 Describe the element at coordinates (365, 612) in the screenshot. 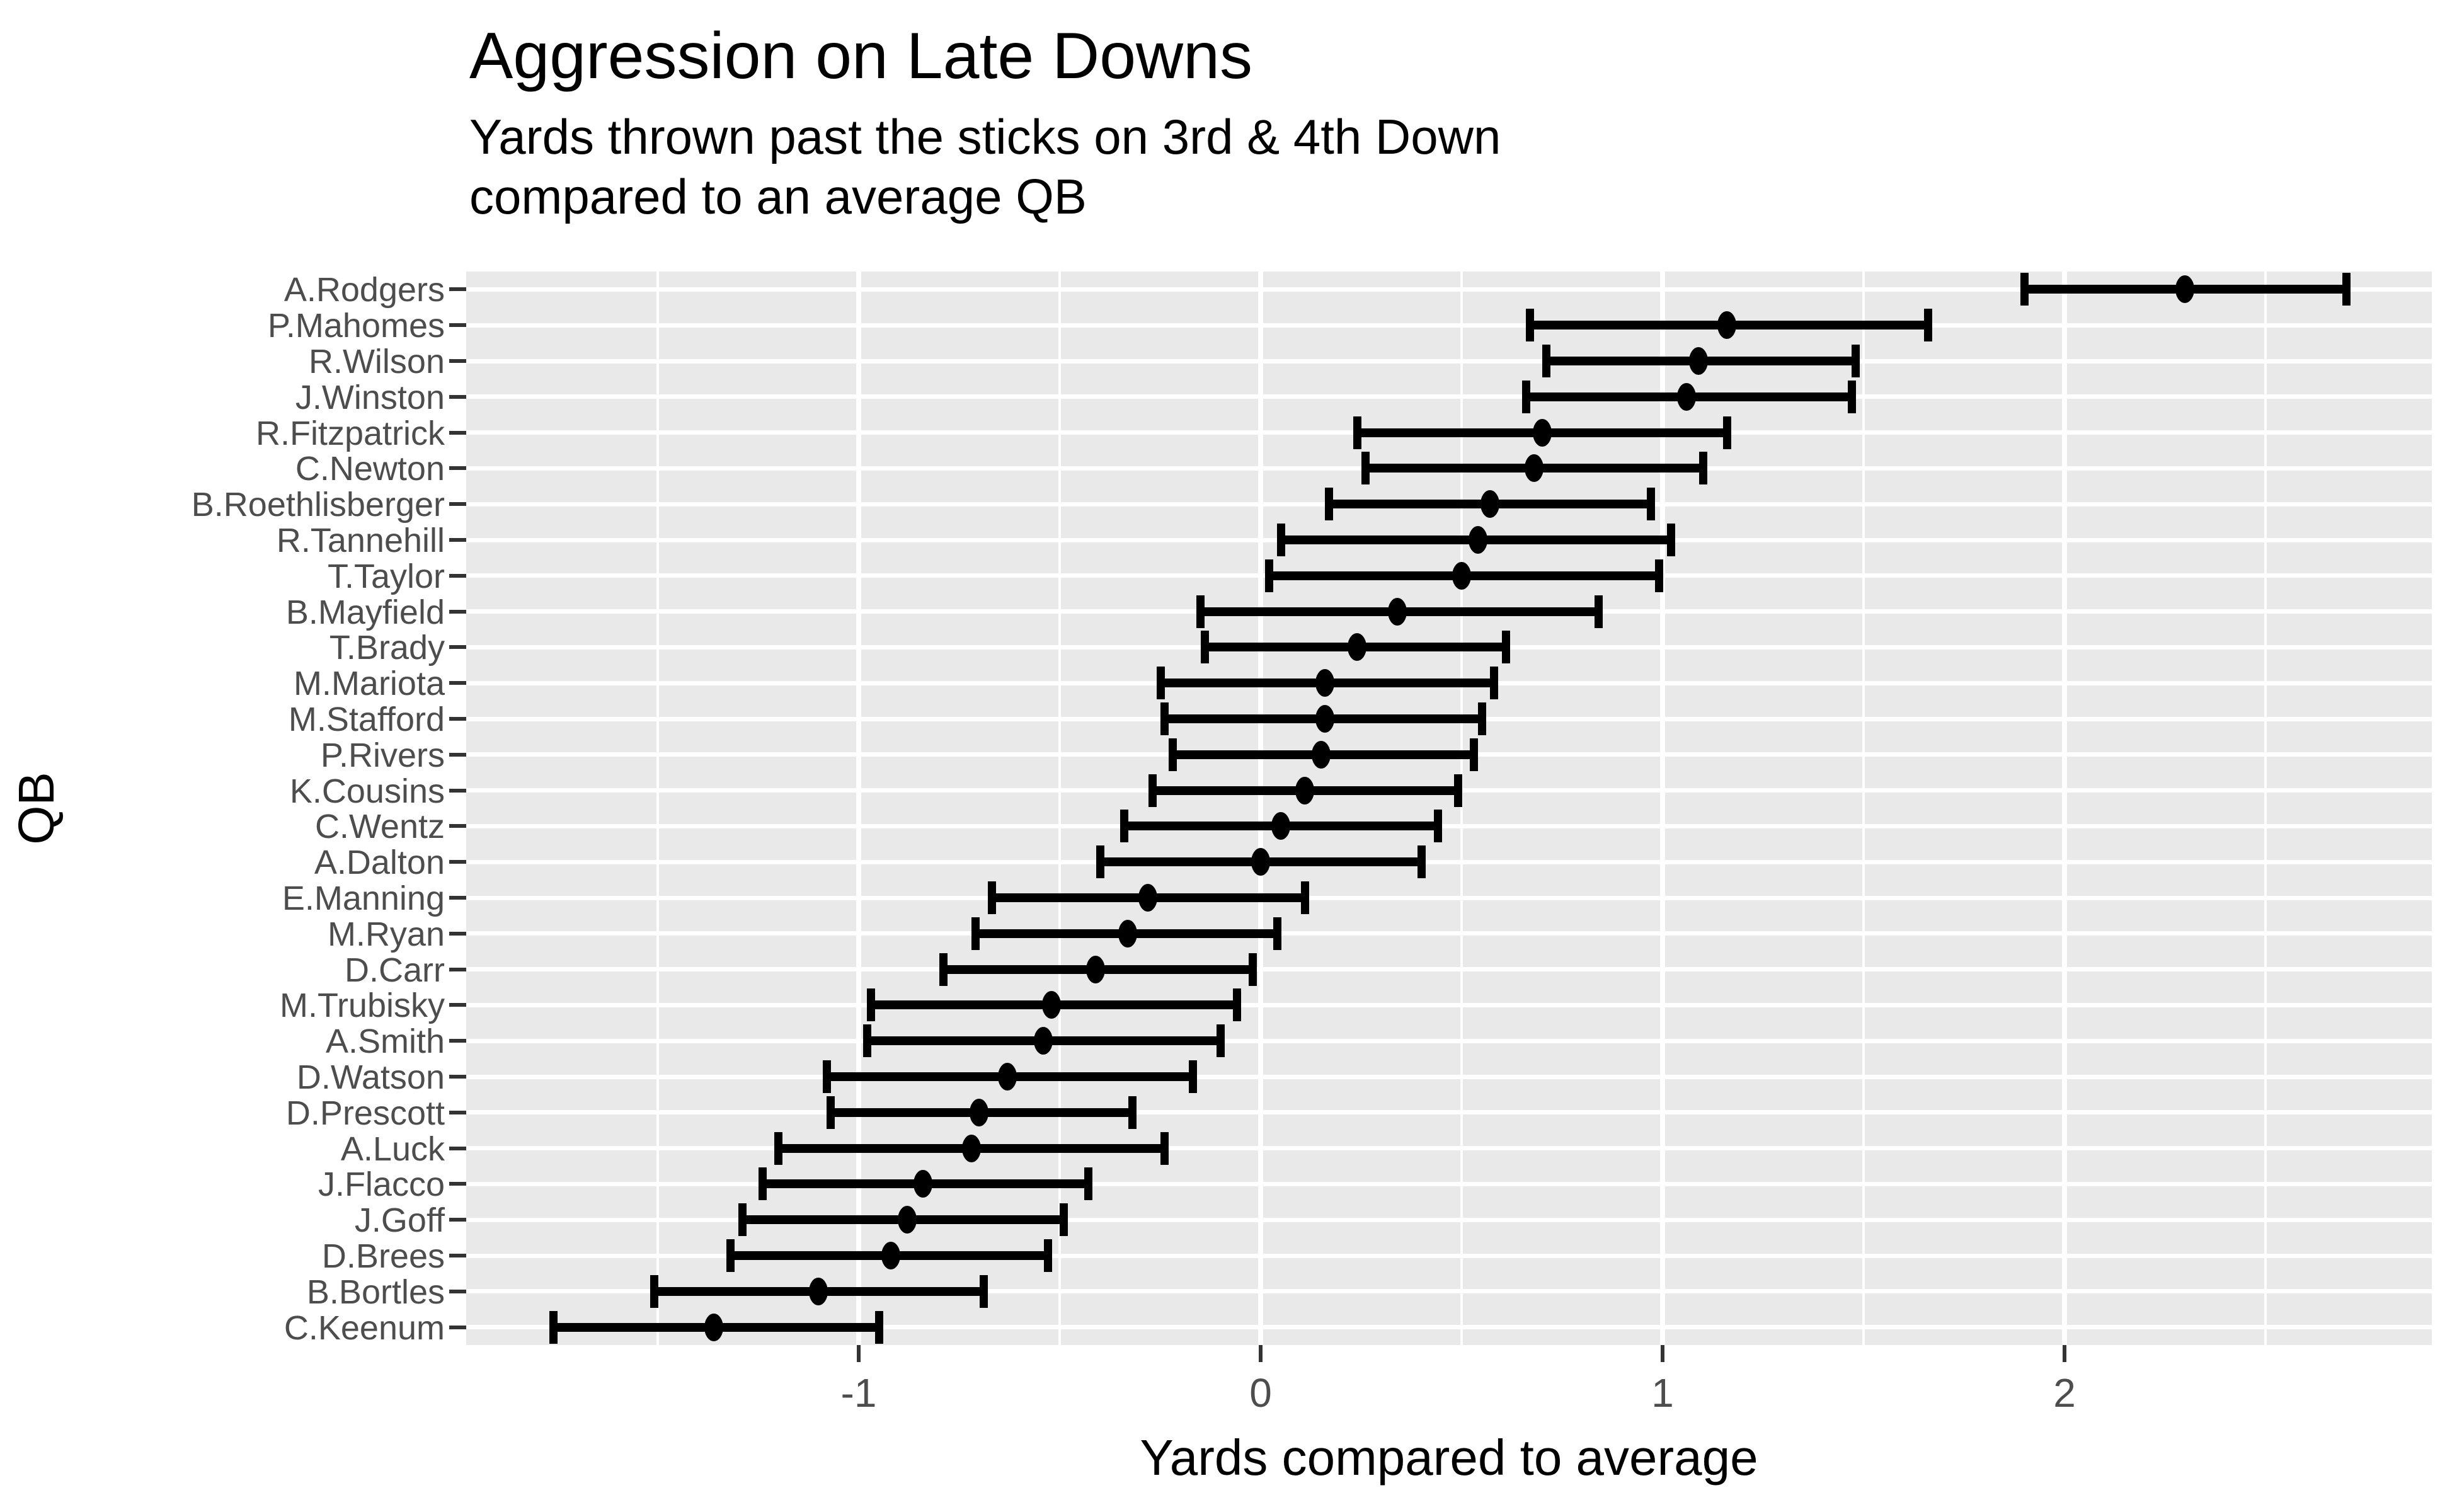

I see `qb-label: B.Mayfield` at that location.